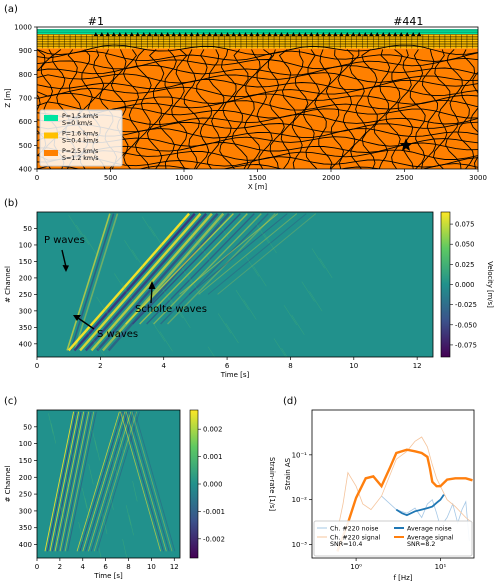  What do you see at coordinates (51, 118) in the screenshot?
I see `legend-swatch` at bounding box center [51, 118].